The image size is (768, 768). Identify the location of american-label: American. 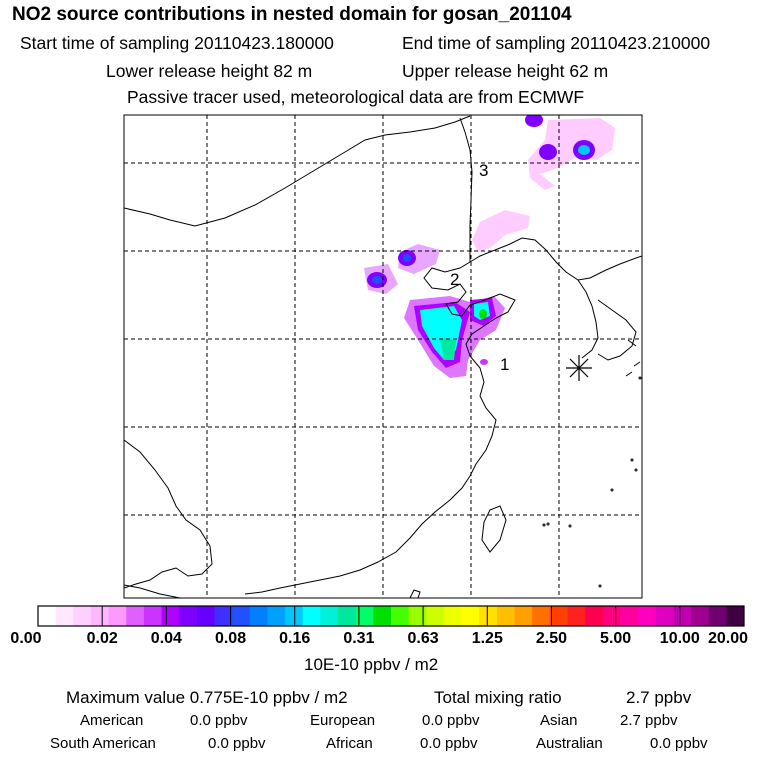
(112, 720).